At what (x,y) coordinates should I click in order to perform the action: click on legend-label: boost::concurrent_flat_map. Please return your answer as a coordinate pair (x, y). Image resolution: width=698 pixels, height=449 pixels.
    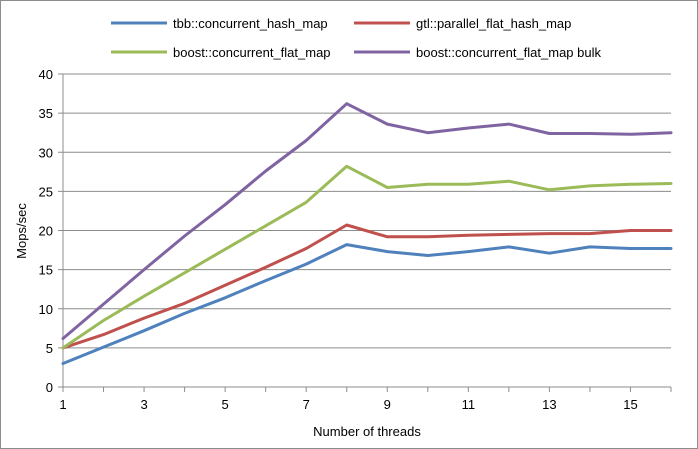
    Looking at the image, I should click on (252, 52).